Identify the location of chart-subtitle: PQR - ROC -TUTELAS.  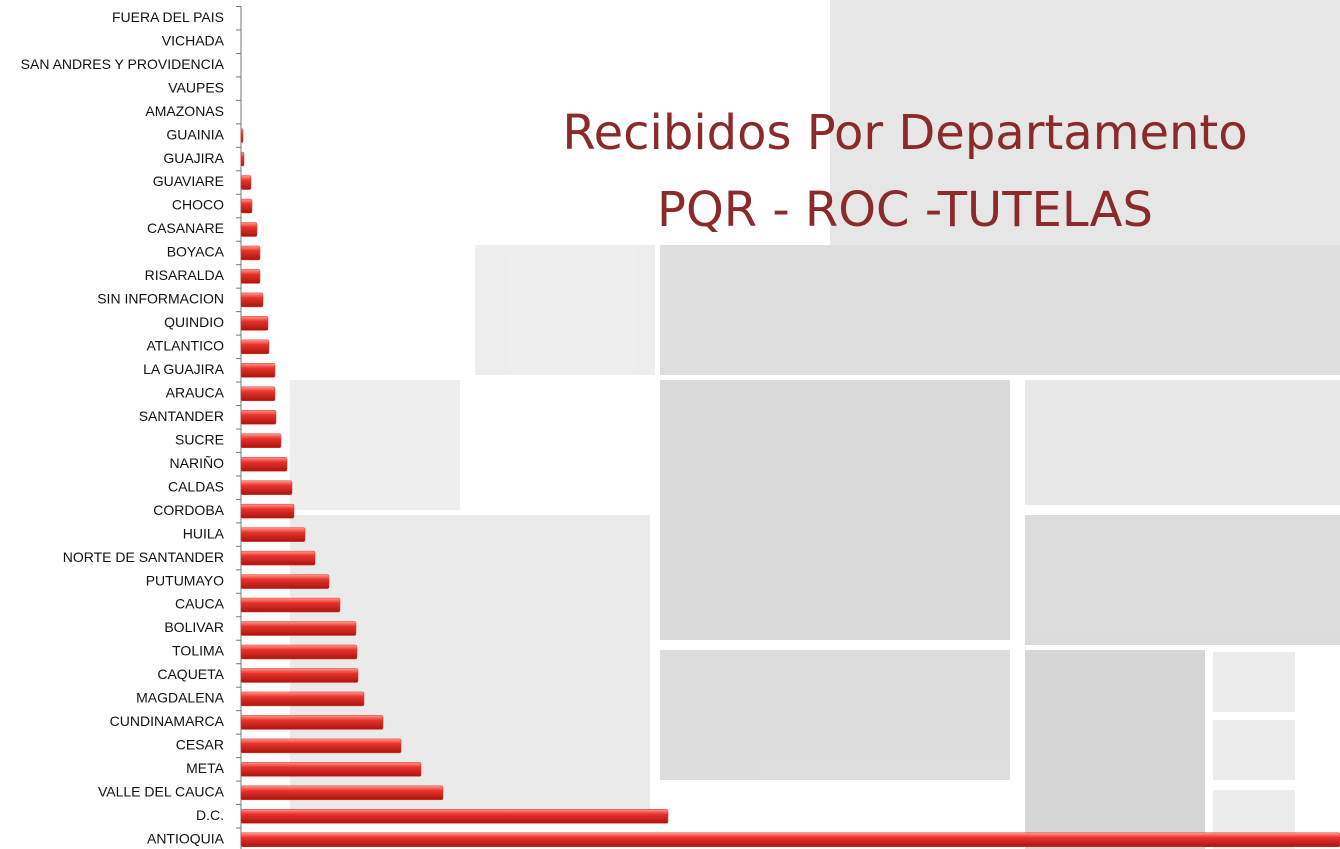
(905, 210).